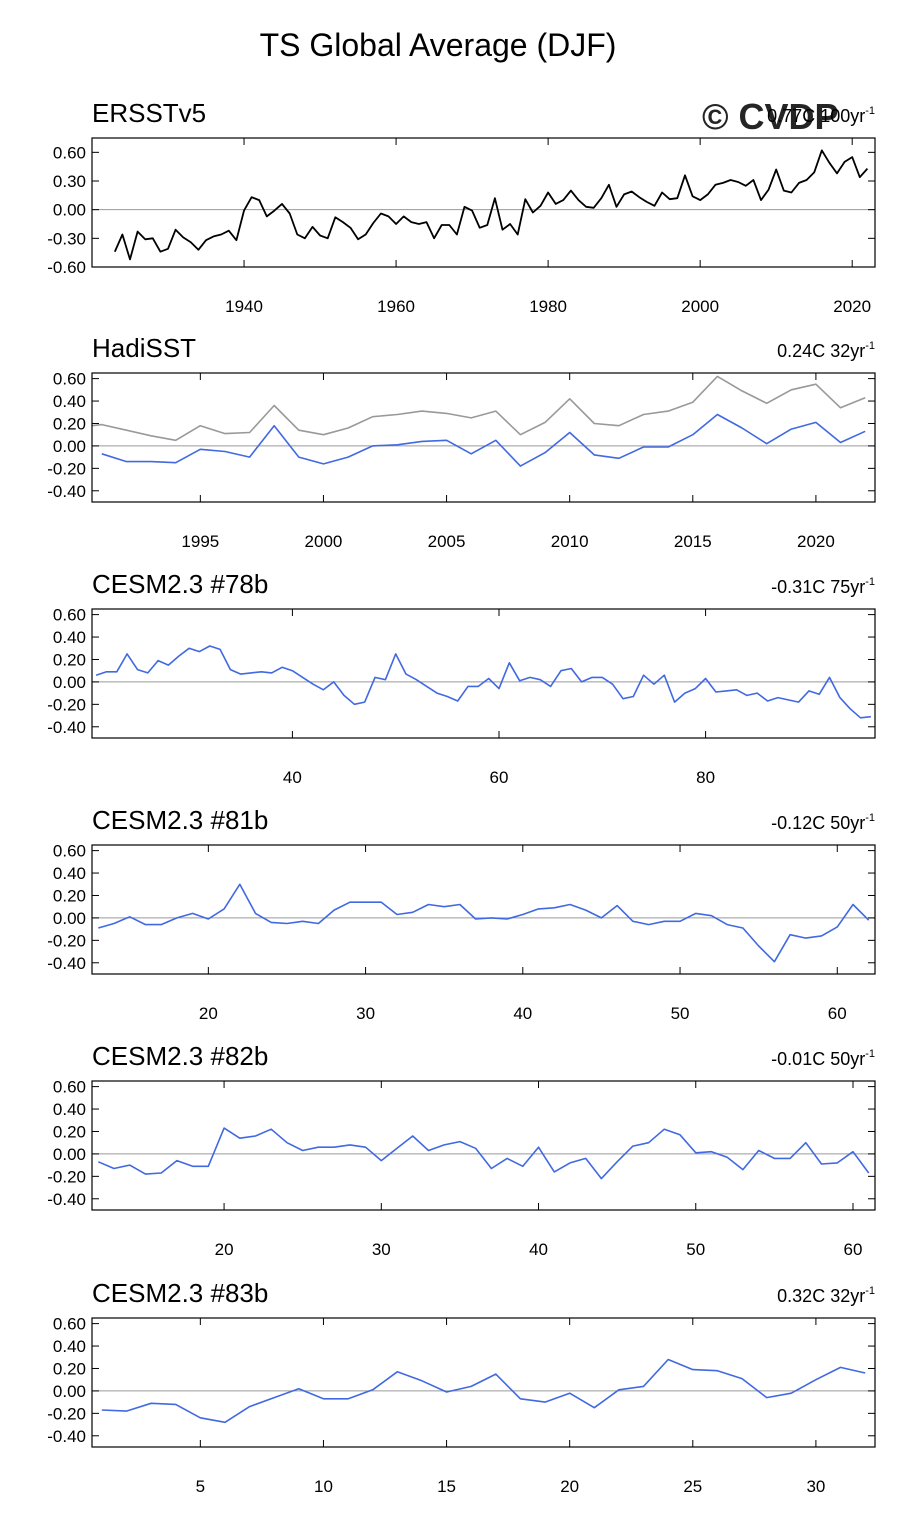 Image resolution: width=907 pixels, height=1525 pixels. Describe the element at coordinates (815, 1486) in the screenshot. I see `panel-6-xtick-label: 30` at that location.